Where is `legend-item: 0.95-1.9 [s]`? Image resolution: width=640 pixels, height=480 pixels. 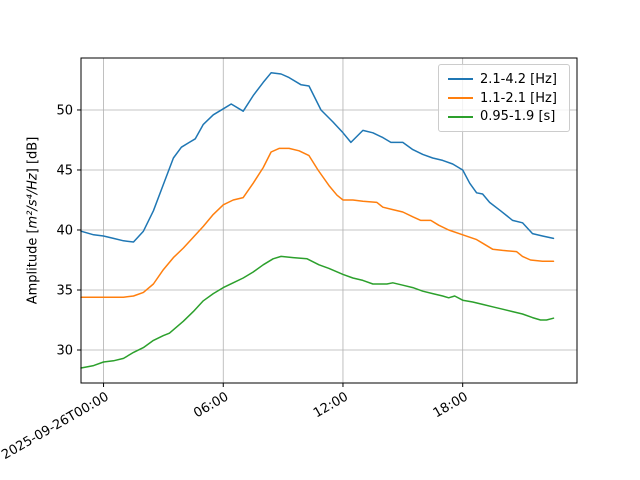 legend-item: 0.95-1.9 [s] is located at coordinates (504, 116).